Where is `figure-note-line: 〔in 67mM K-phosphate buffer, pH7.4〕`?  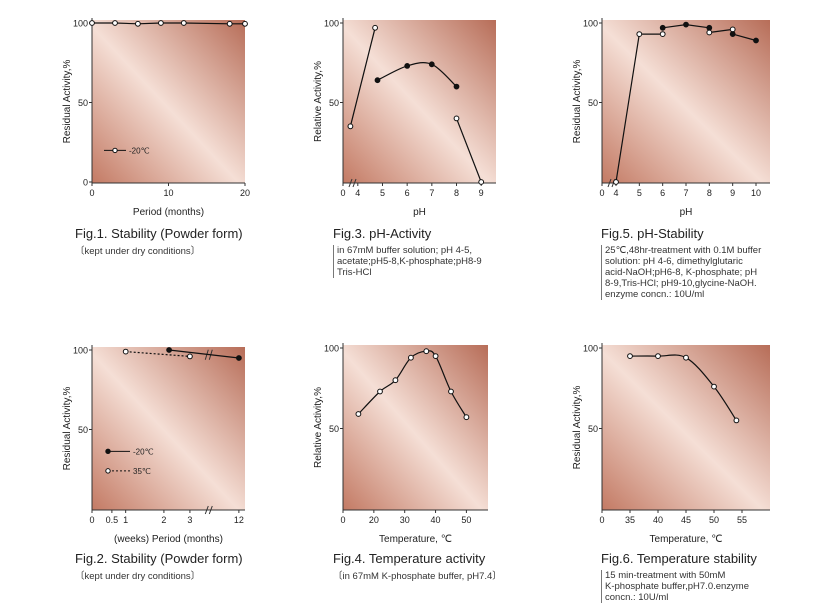
figure-note-line: 〔in 67mM K-phosphate buffer, pH7.4〕 is located at coordinates (417, 576).